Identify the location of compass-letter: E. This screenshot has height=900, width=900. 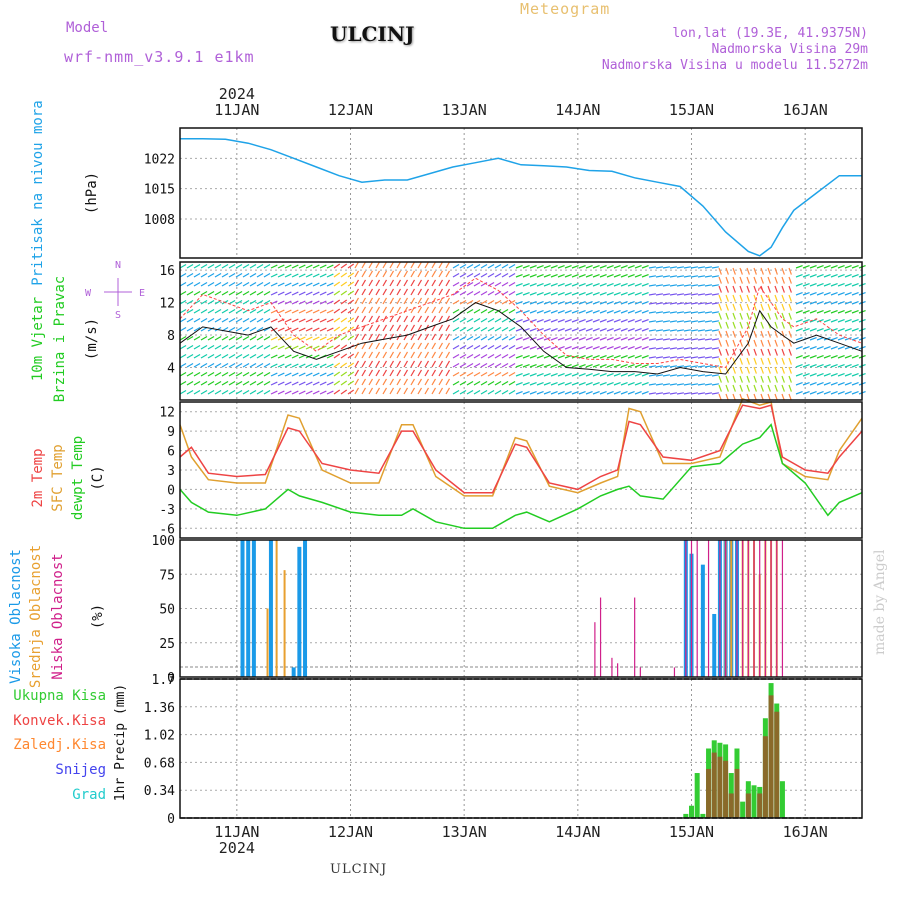
(142, 293).